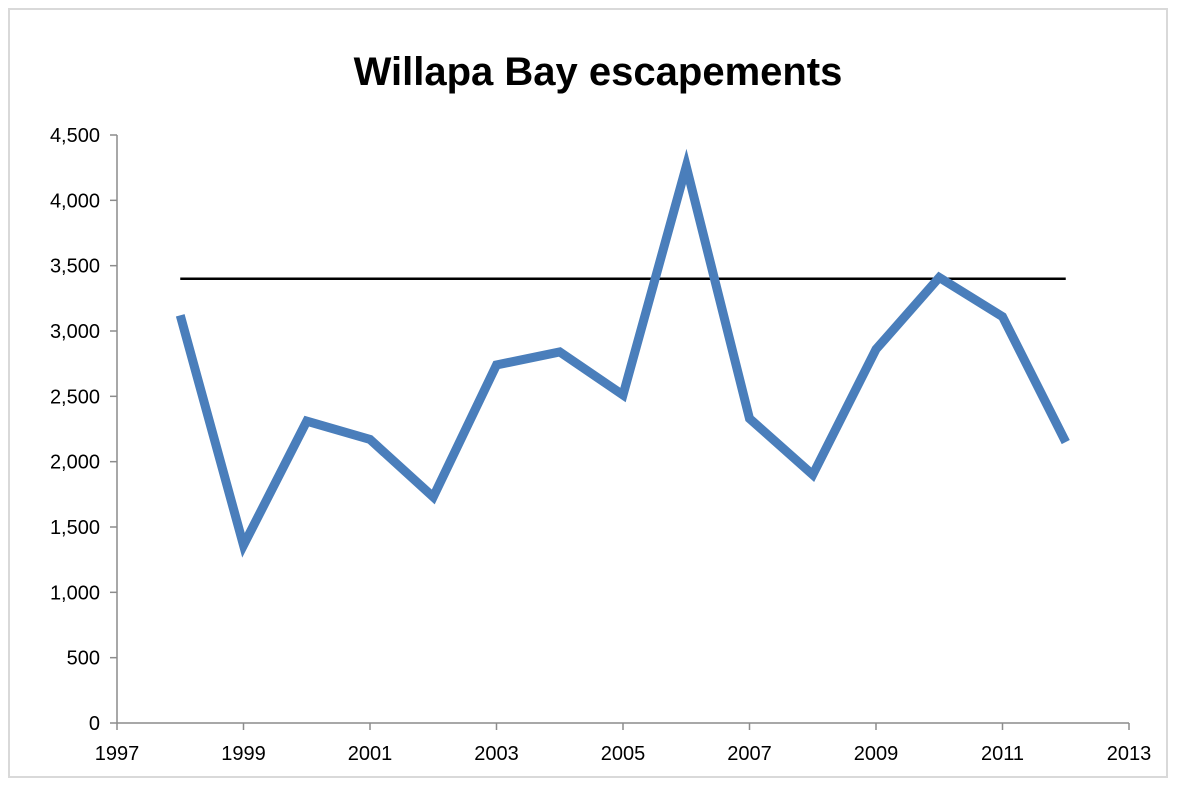  I want to click on y-tick-label: 1,500, so click(75, 528).